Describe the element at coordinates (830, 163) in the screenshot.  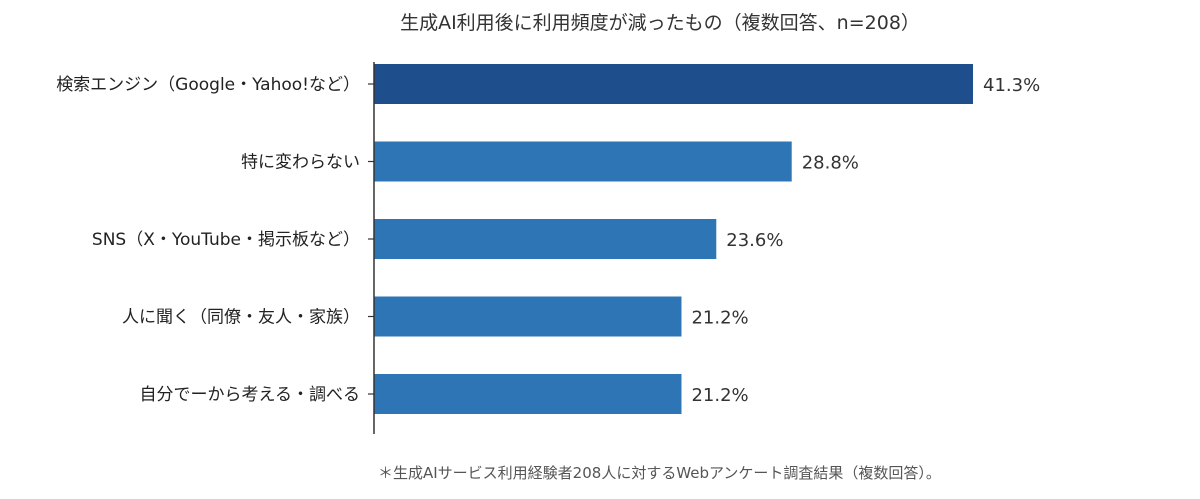
I see `value-label: 28.8%` at that location.